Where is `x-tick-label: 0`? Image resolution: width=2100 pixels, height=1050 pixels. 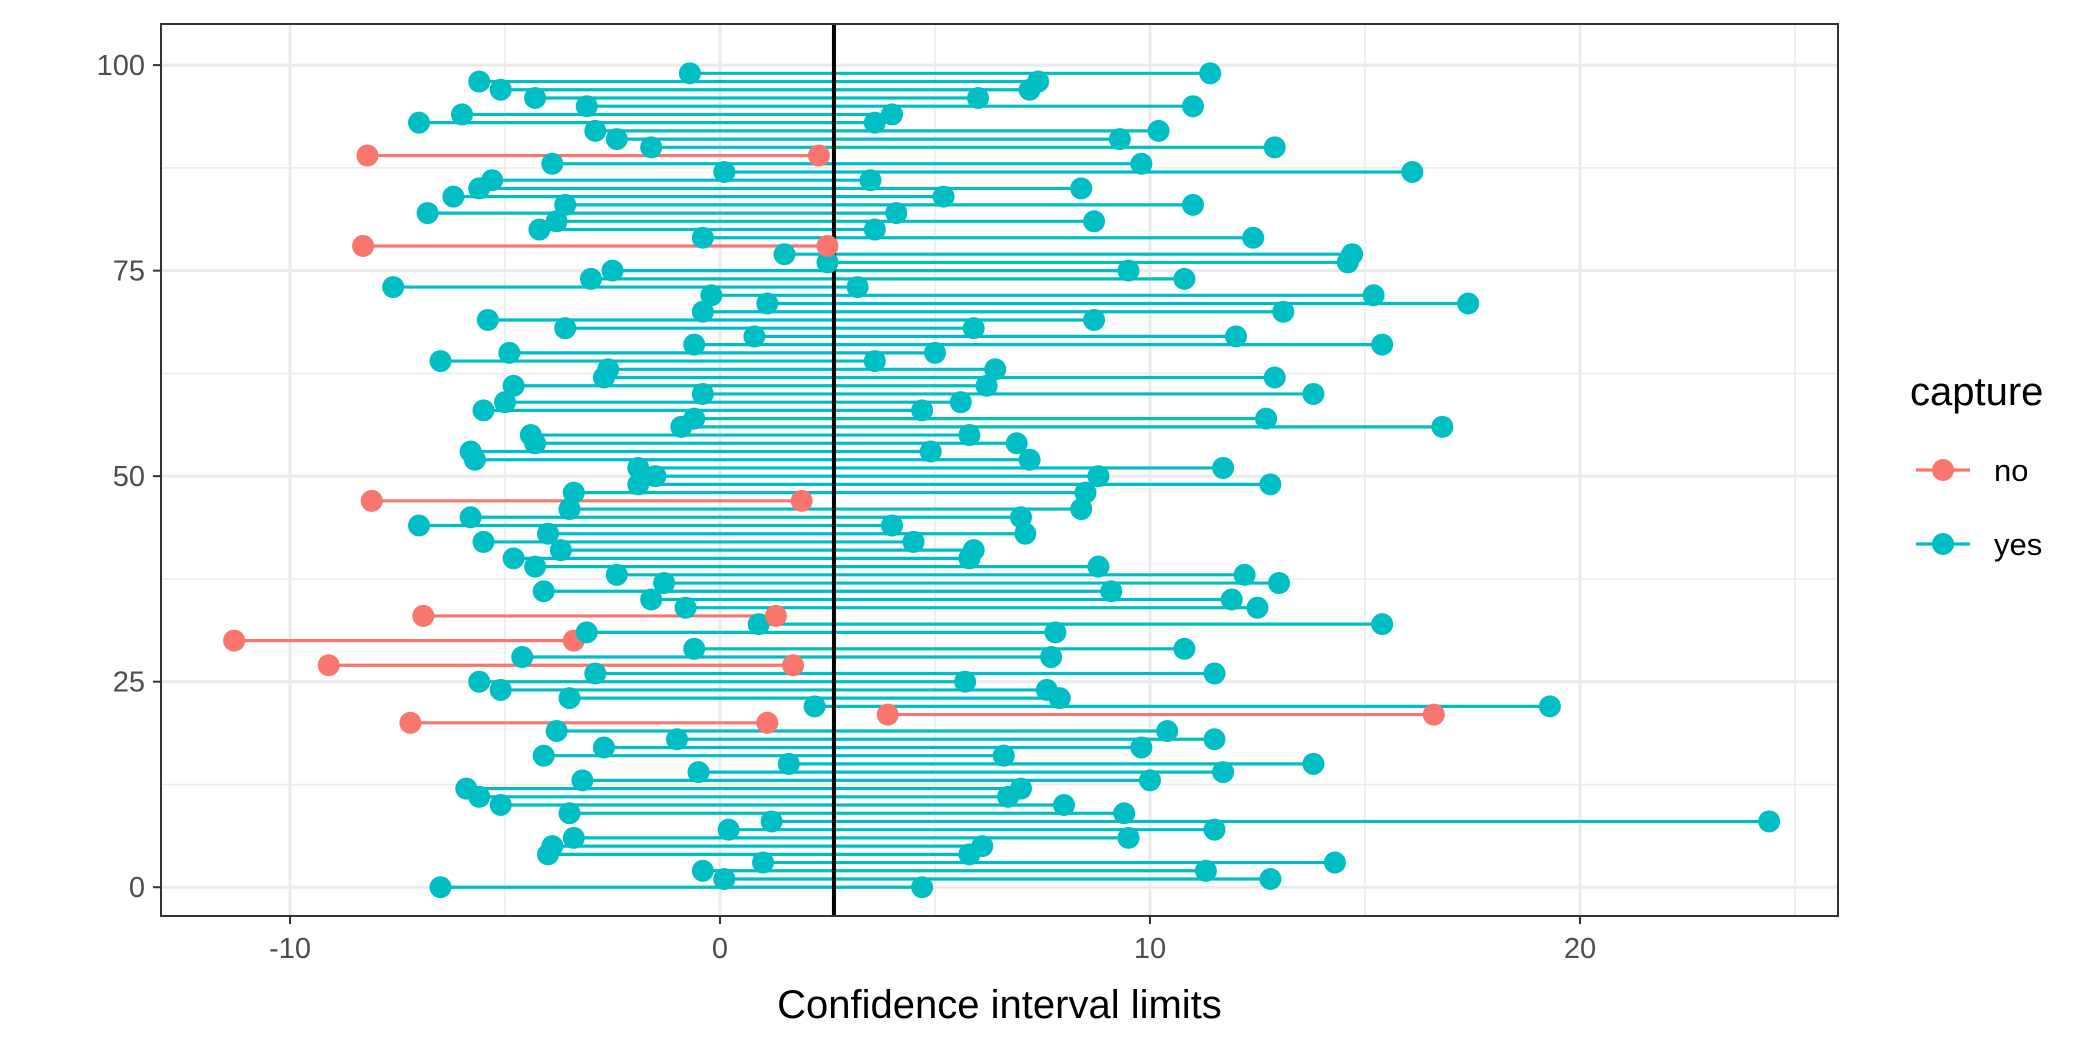 x-tick-label: 0 is located at coordinates (720, 949).